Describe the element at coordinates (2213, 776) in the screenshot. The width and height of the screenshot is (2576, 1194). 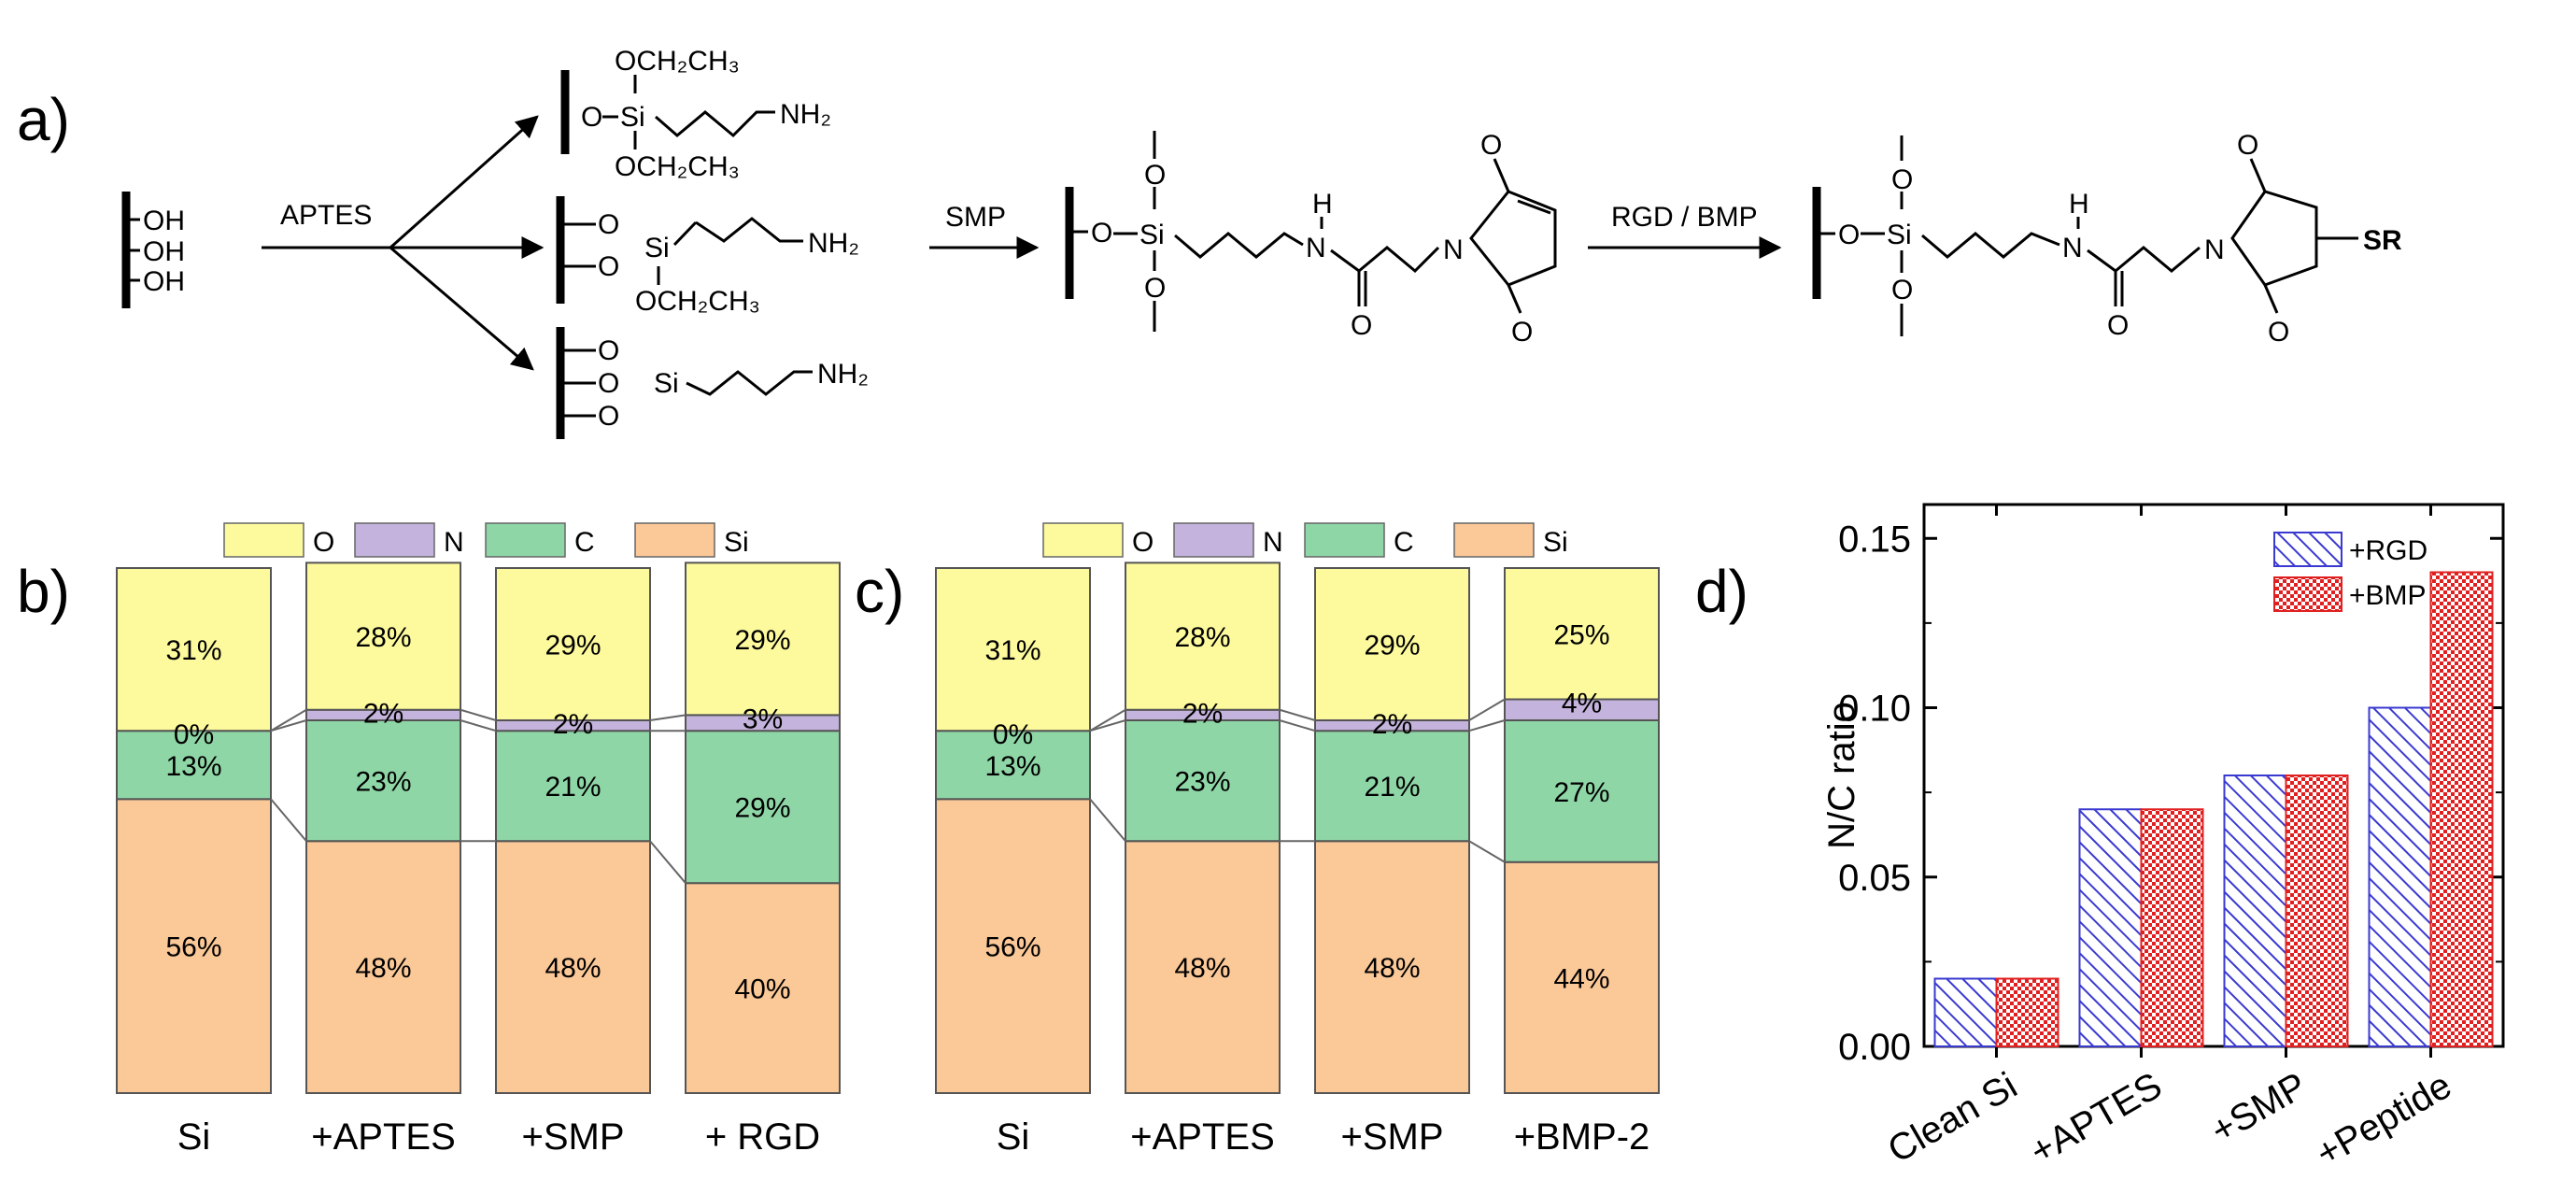
I see `plot-frame` at that location.